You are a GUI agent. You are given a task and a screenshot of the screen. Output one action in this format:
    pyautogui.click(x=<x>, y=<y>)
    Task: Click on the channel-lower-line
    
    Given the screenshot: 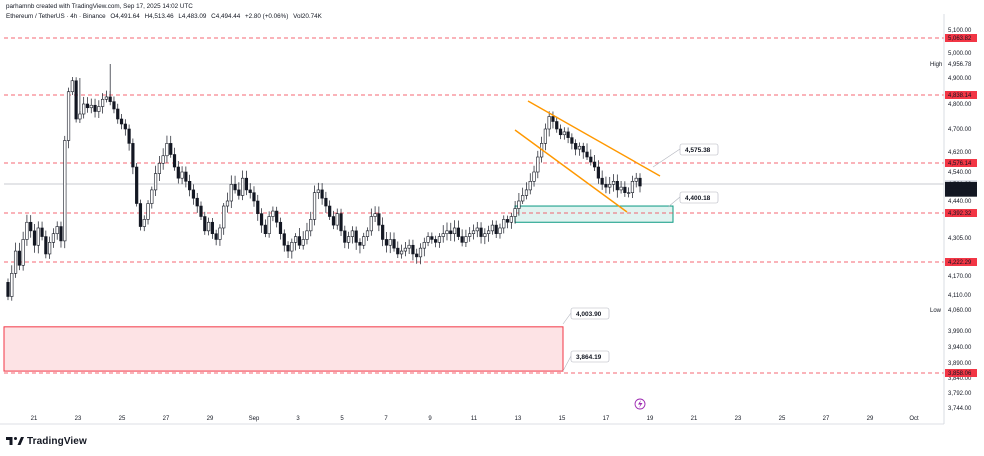 What is the action you would take?
    pyautogui.click(x=571, y=171)
    